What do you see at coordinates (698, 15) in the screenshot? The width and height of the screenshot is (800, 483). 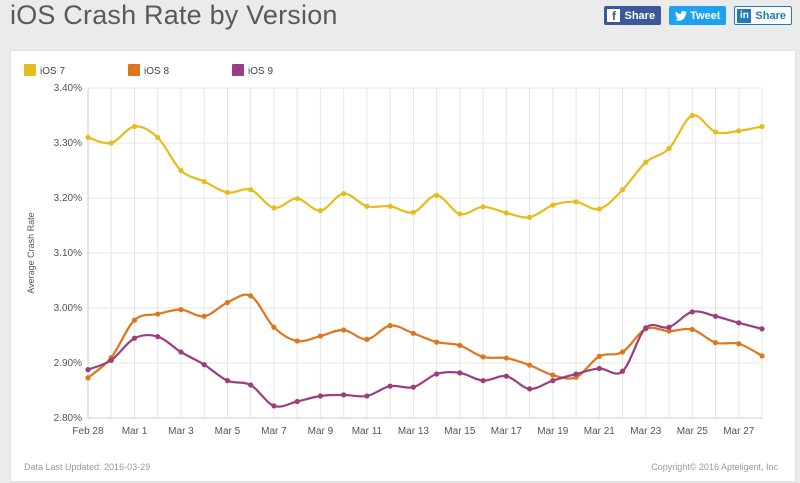 I see `twitter-share-button: Tweet` at bounding box center [698, 15].